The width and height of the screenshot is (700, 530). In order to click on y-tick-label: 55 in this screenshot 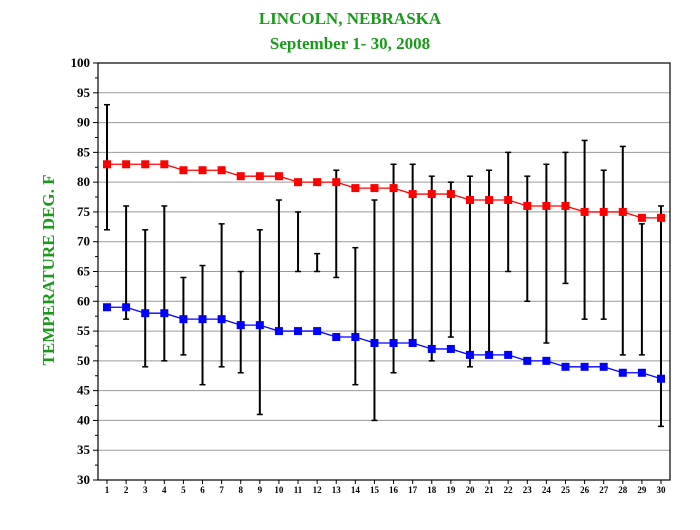, I will do `click(84, 330)`.